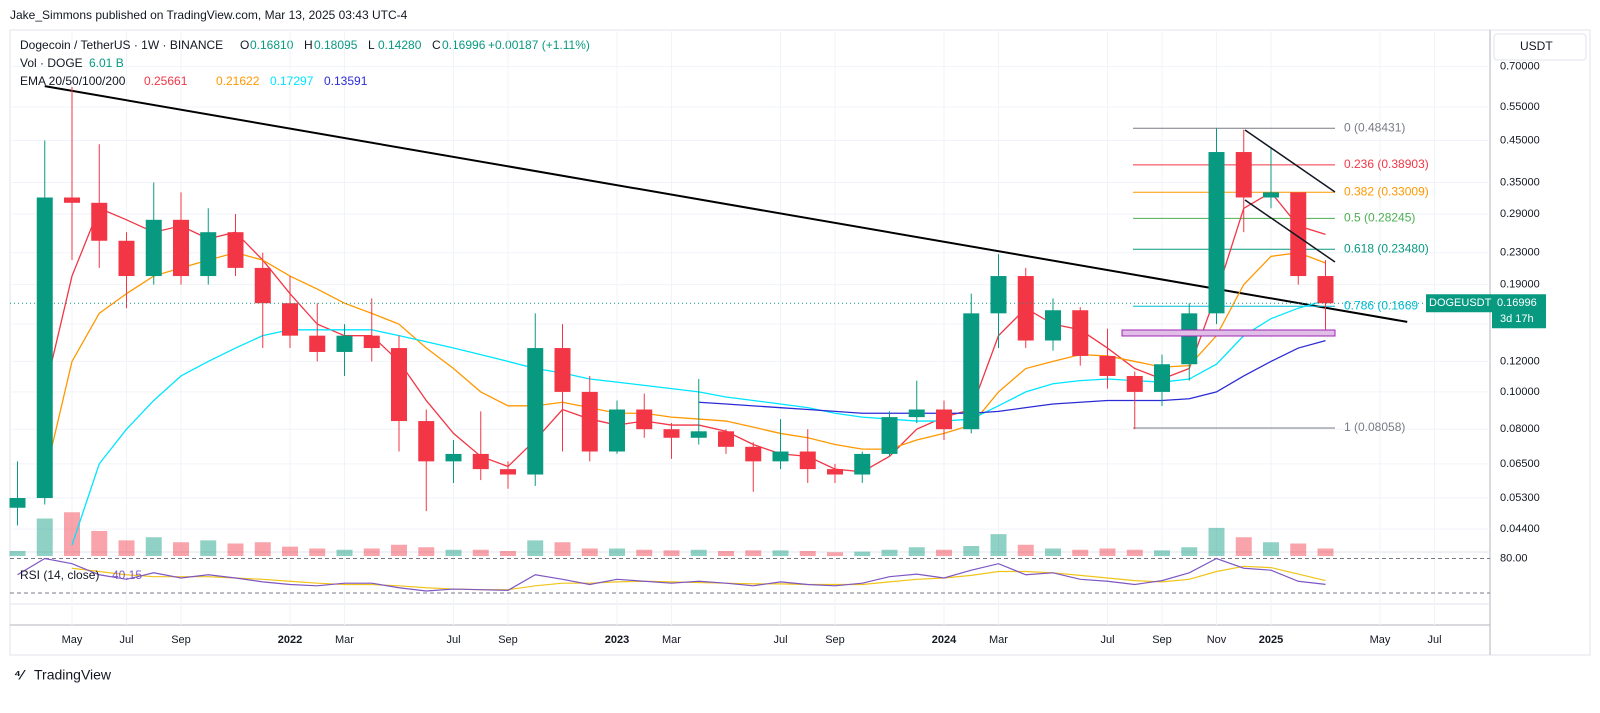  What do you see at coordinates (698, 578) in the screenshot?
I see `rsi-ma-line` at bounding box center [698, 578].